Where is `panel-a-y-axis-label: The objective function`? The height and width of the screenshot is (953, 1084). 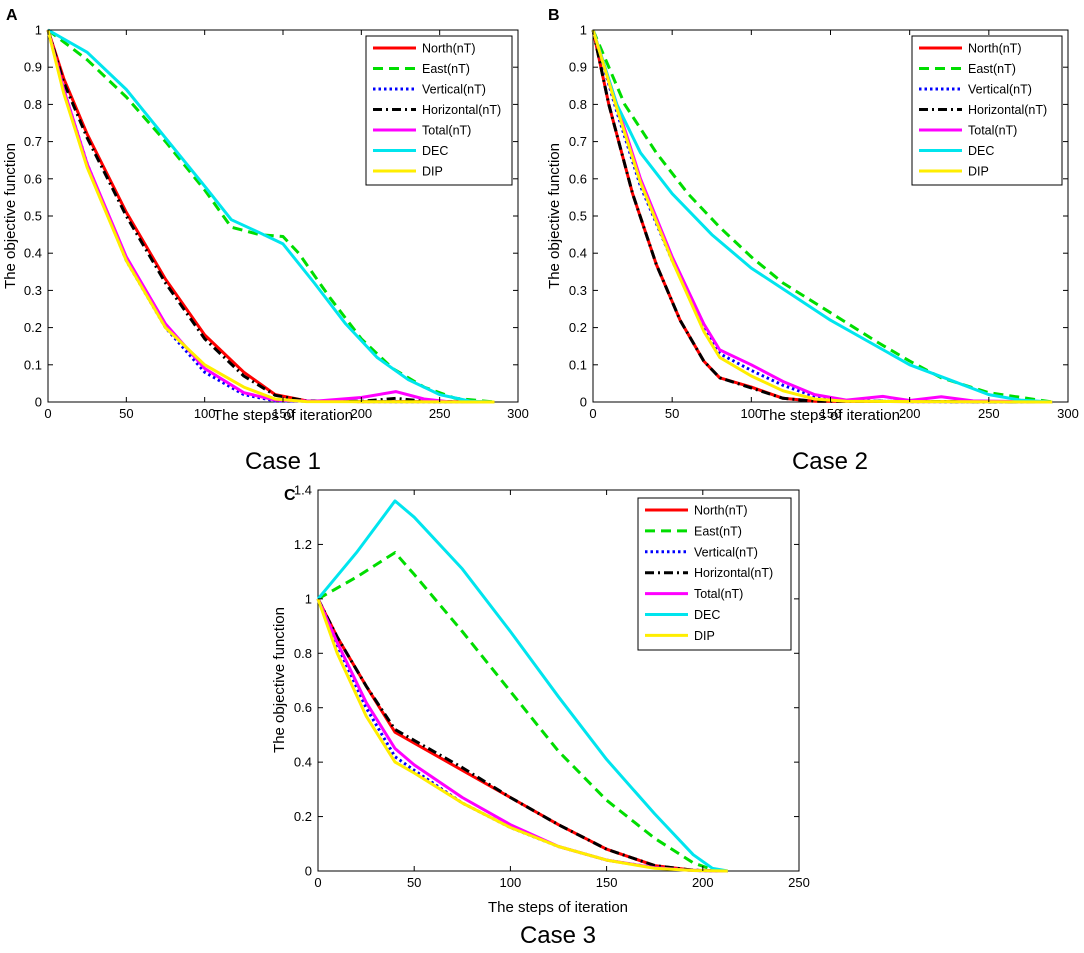
panel-a-y-axis-label: The objective function is located at coordinates (10, 216).